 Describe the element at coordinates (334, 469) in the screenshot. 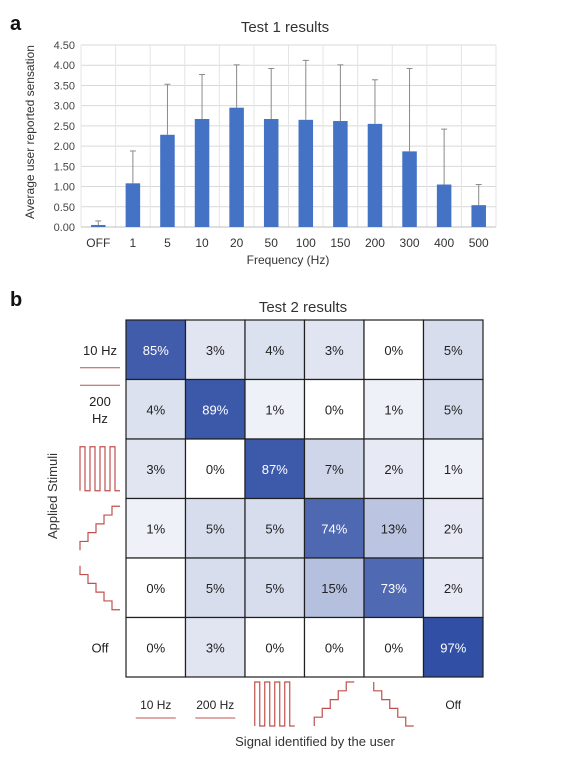

I see `cell-value-label: 7%` at that location.